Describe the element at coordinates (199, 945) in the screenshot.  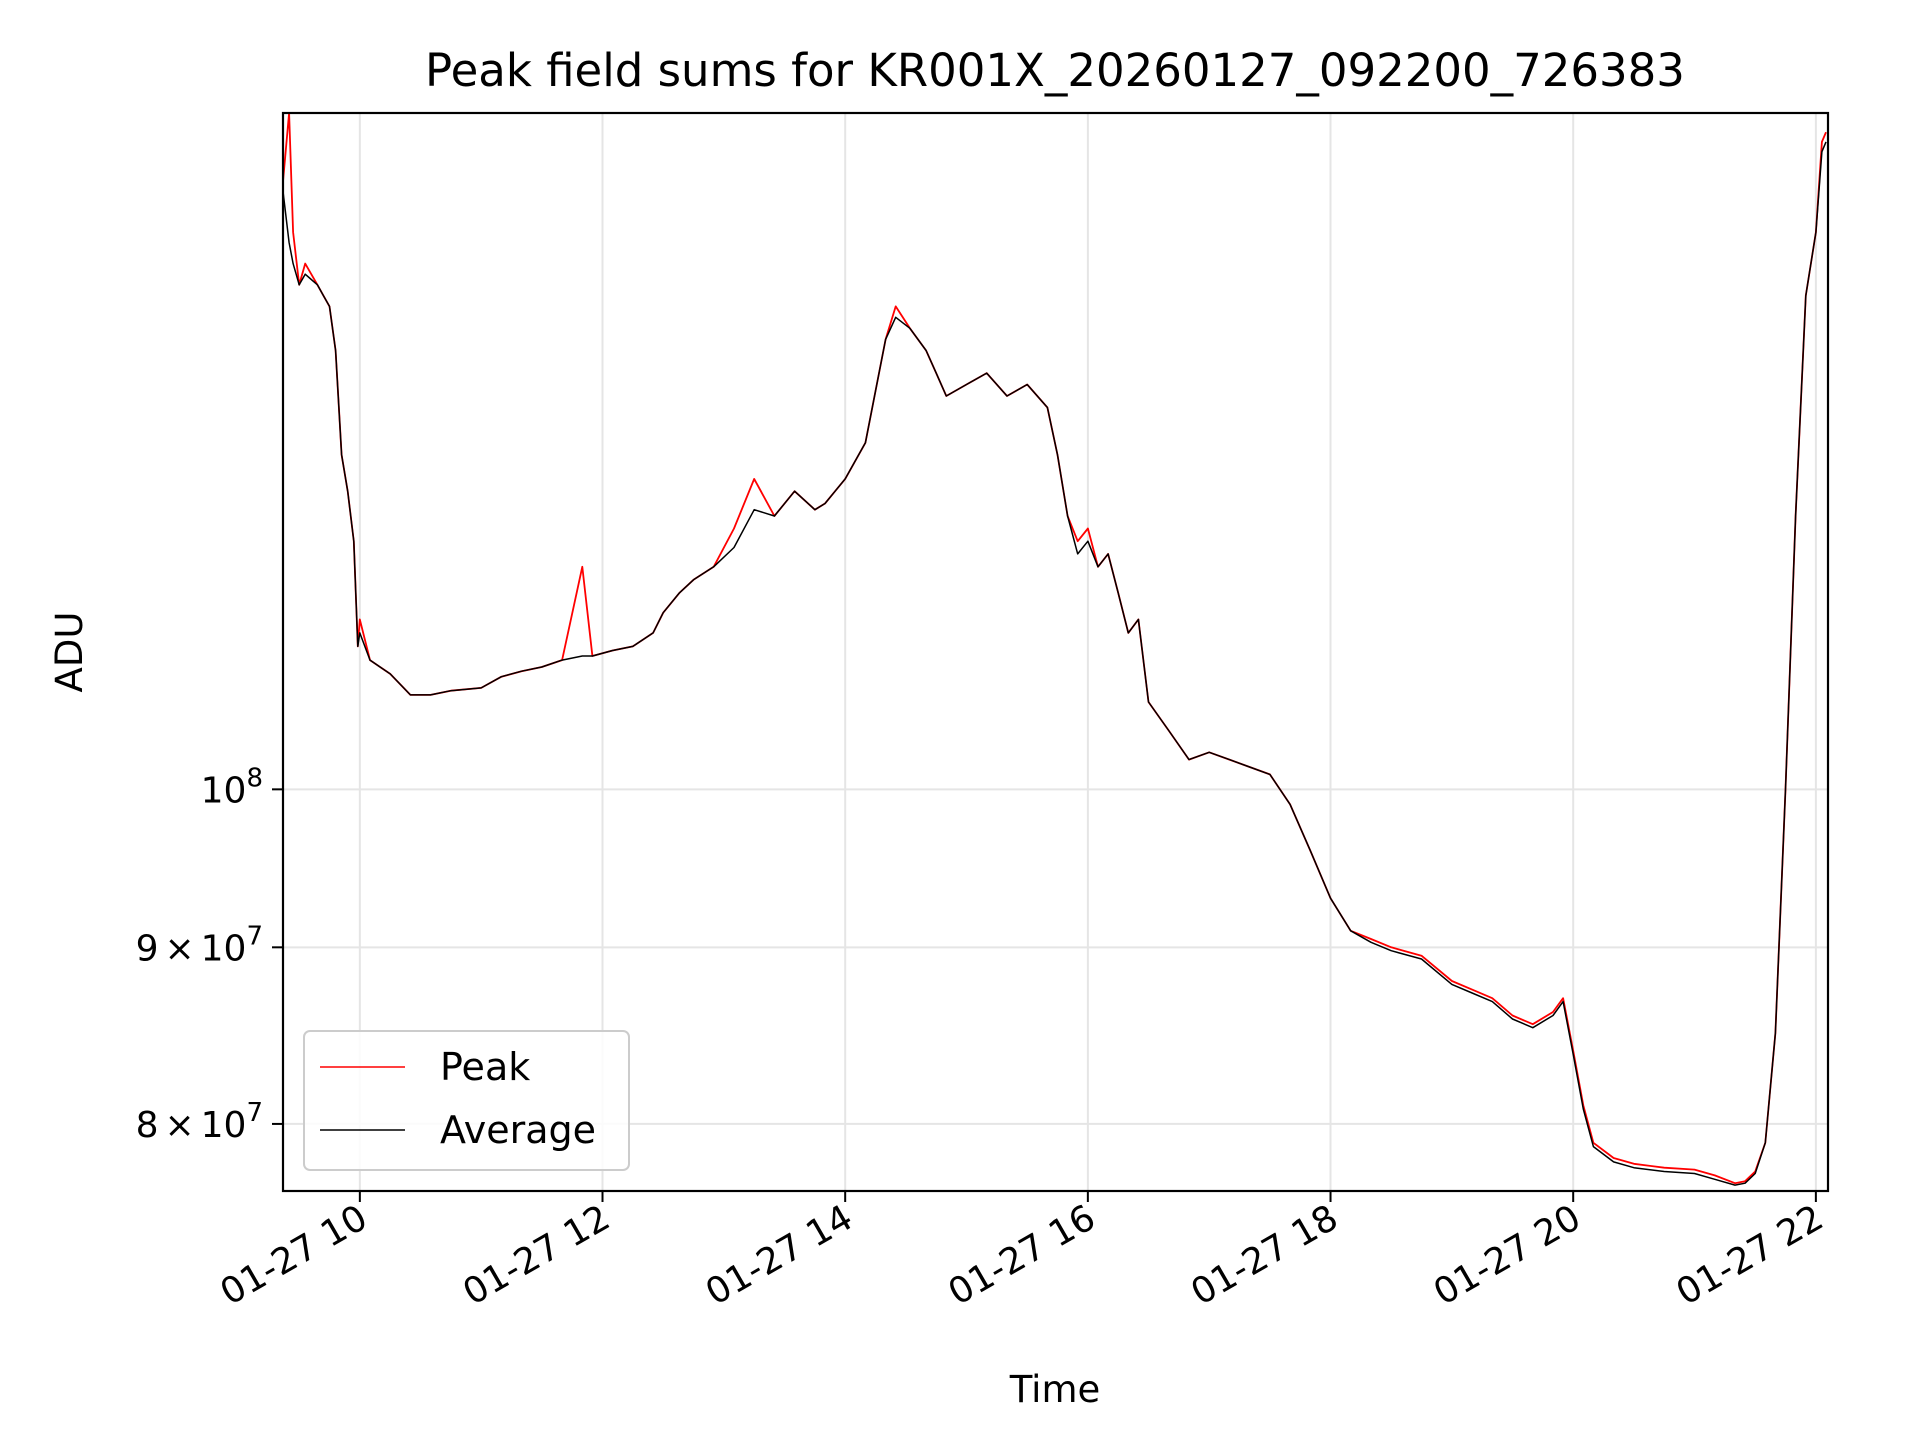
I see `y-tick-label: 9 × 10⁷` at that location.